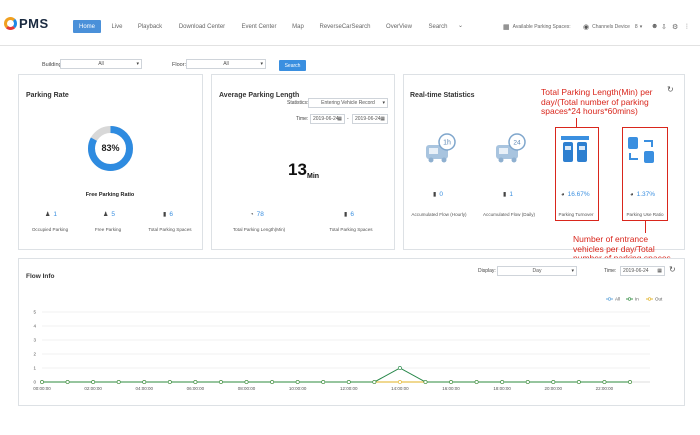 This screenshot has height=435, width=700. Describe the element at coordinates (609, 299) in the screenshot. I see `legend-marker-all` at that location.